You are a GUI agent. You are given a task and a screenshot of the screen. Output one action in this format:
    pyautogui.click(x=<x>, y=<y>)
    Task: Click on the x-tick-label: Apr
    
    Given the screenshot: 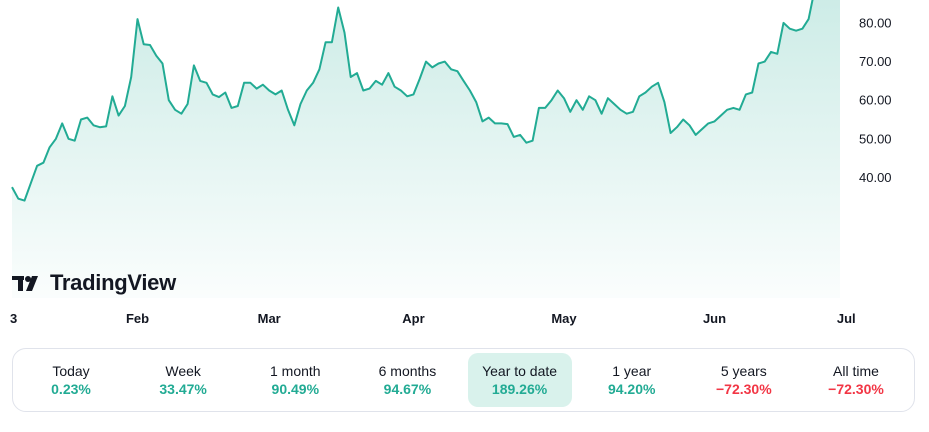 What is the action you would take?
    pyautogui.click(x=413, y=318)
    